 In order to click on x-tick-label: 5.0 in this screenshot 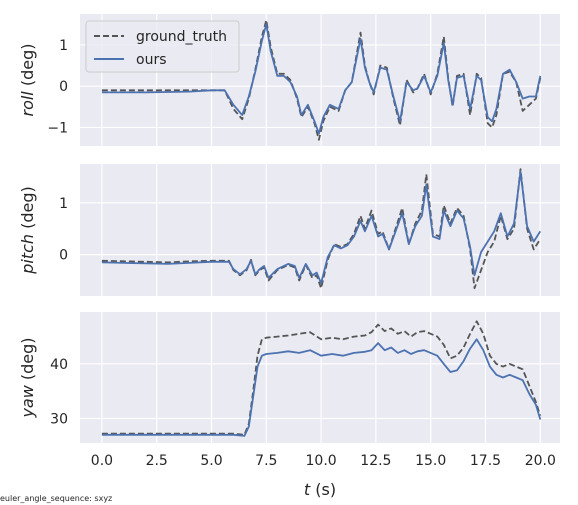, I will do `click(211, 461)`.